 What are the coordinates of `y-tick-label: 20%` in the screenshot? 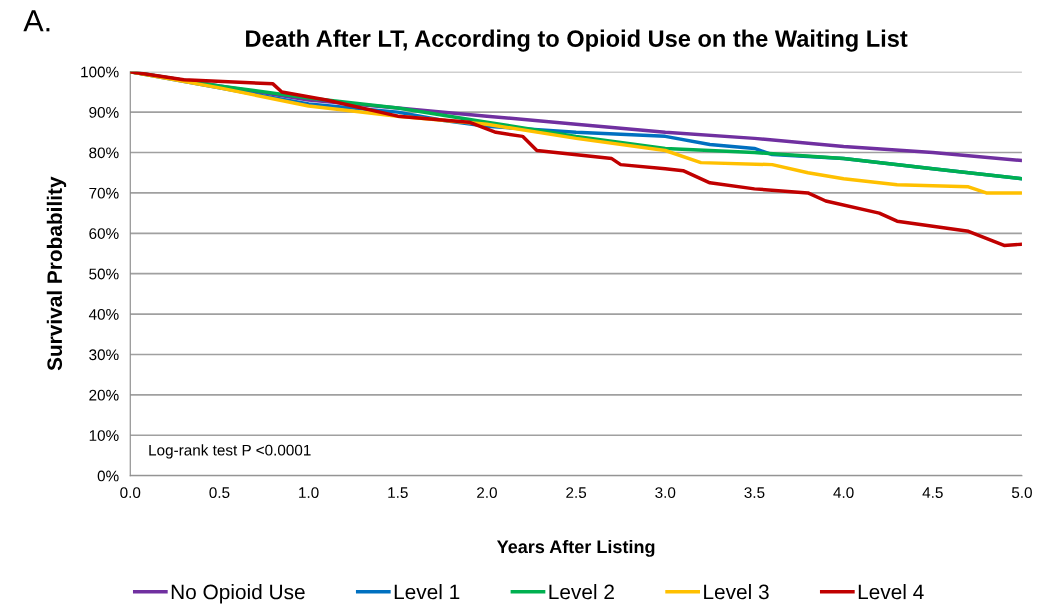 It's located at (104, 395).